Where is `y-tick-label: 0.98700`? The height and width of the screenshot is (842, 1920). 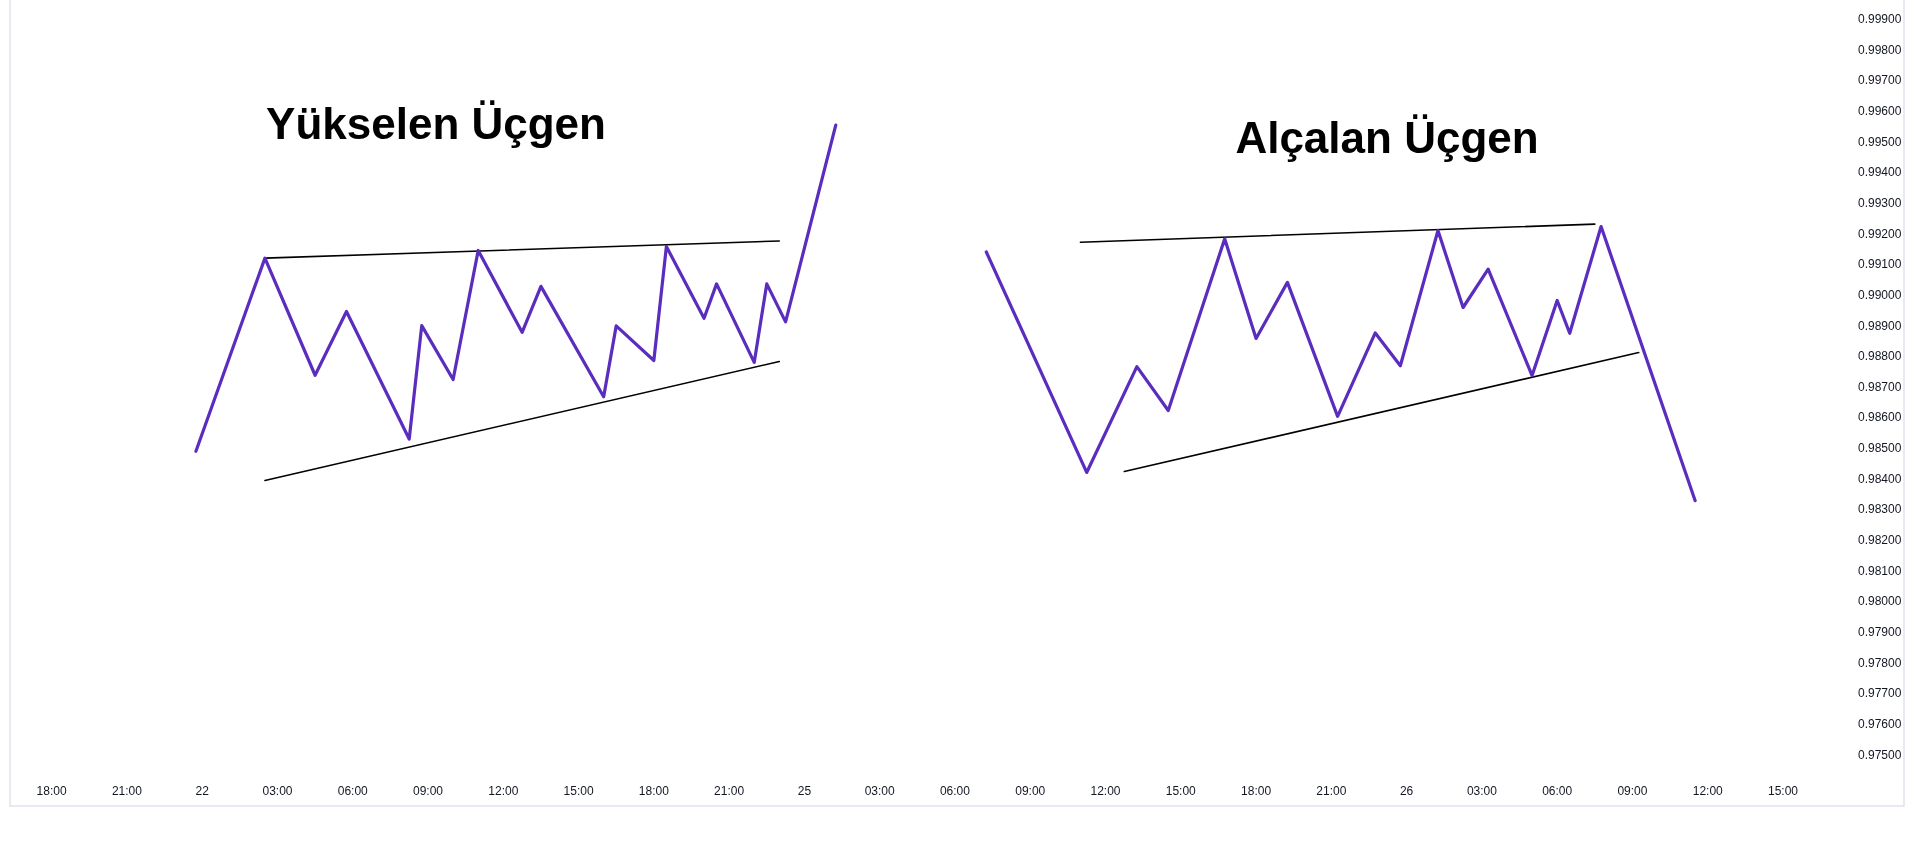 y-tick-label: 0.98700 is located at coordinates (1880, 386).